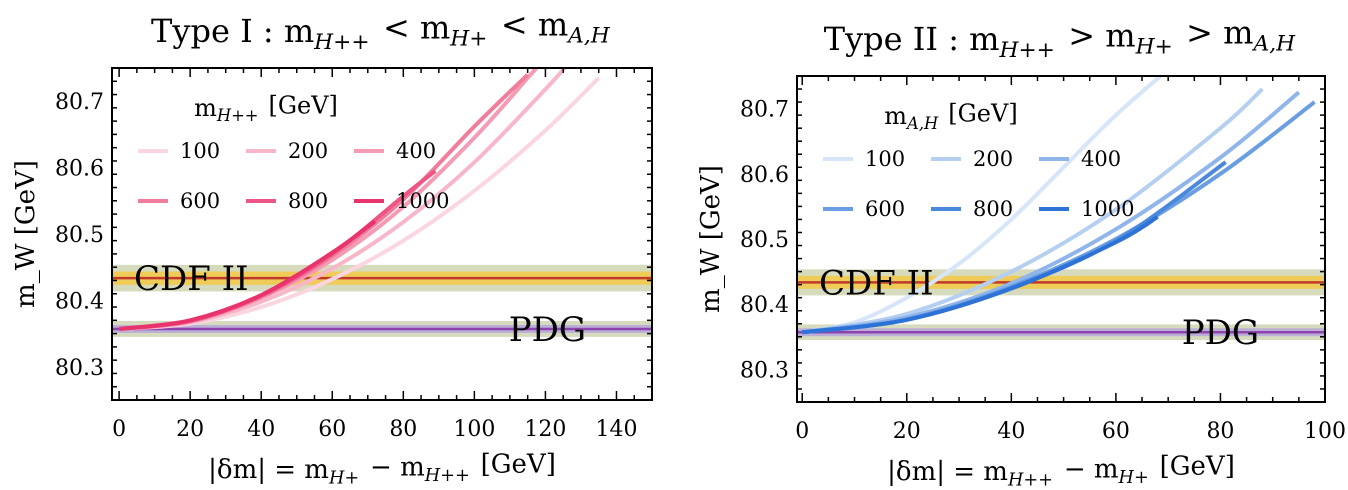  Describe the element at coordinates (382, 28) in the screenshot. I see `chart-title: Type I : mH++ < mH+ < mA,H` at that location.